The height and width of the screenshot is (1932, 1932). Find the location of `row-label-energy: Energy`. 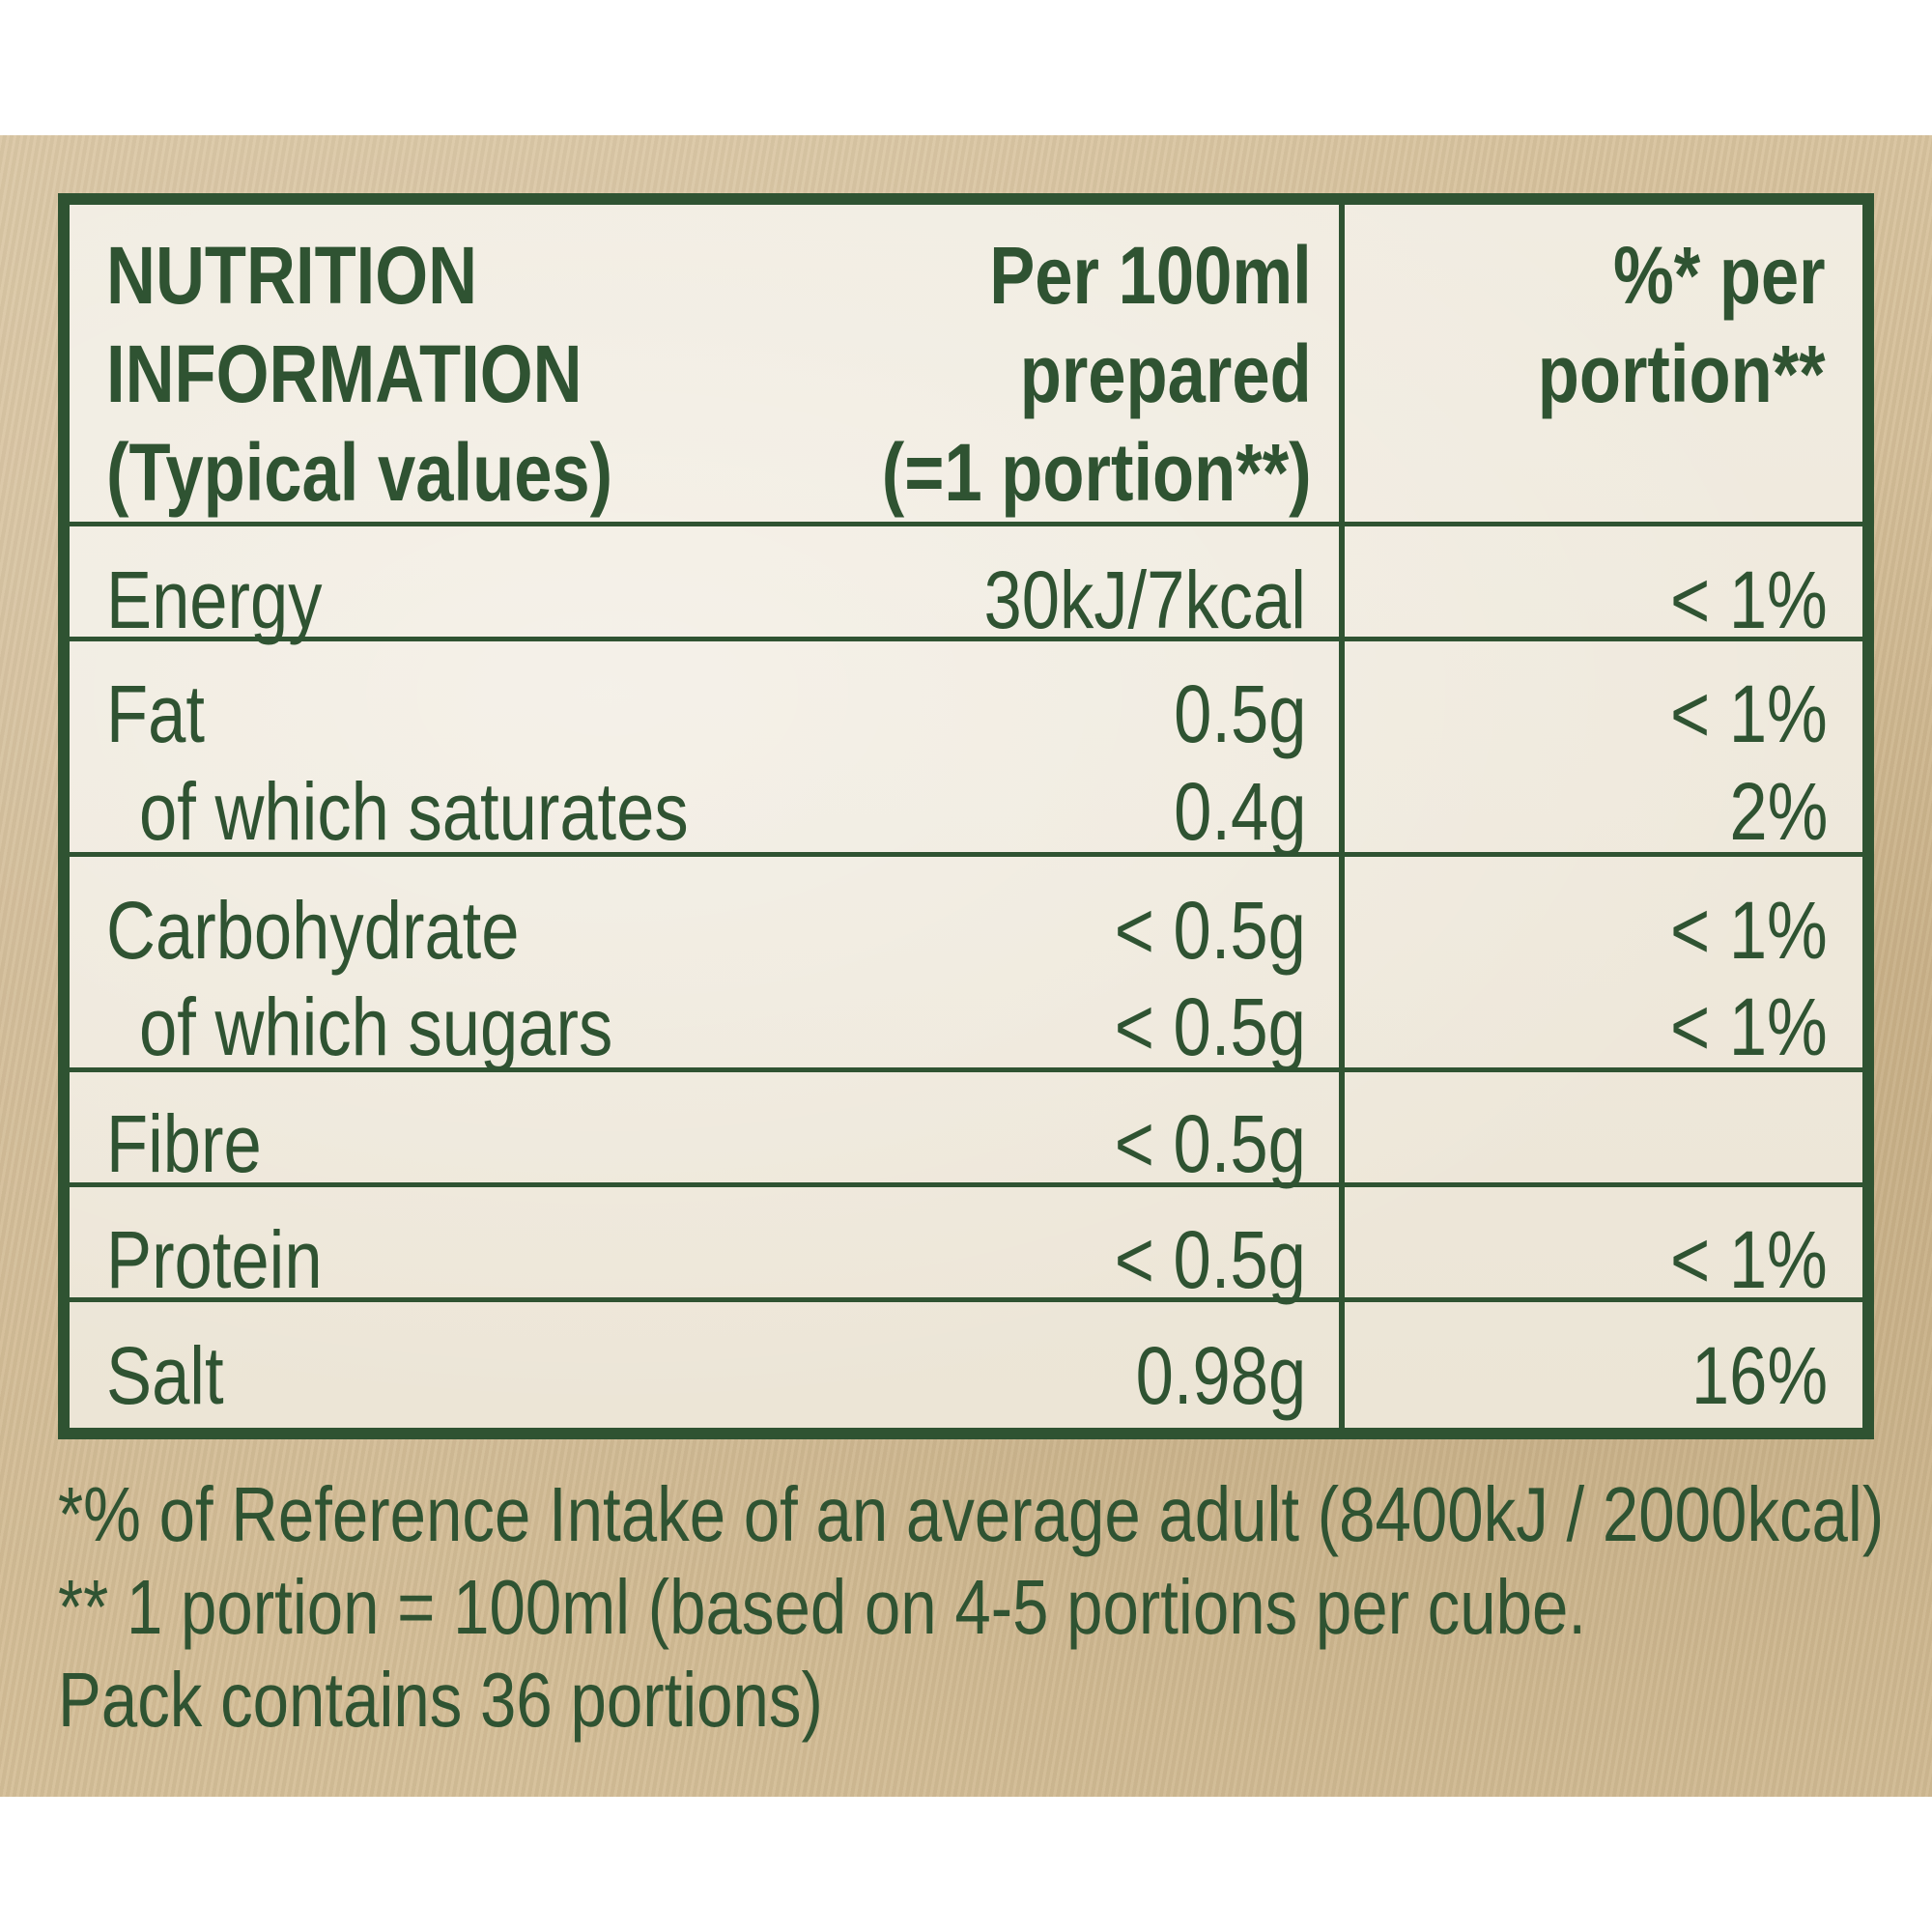

row-label-energy: Energy is located at coordinates (214, 599).